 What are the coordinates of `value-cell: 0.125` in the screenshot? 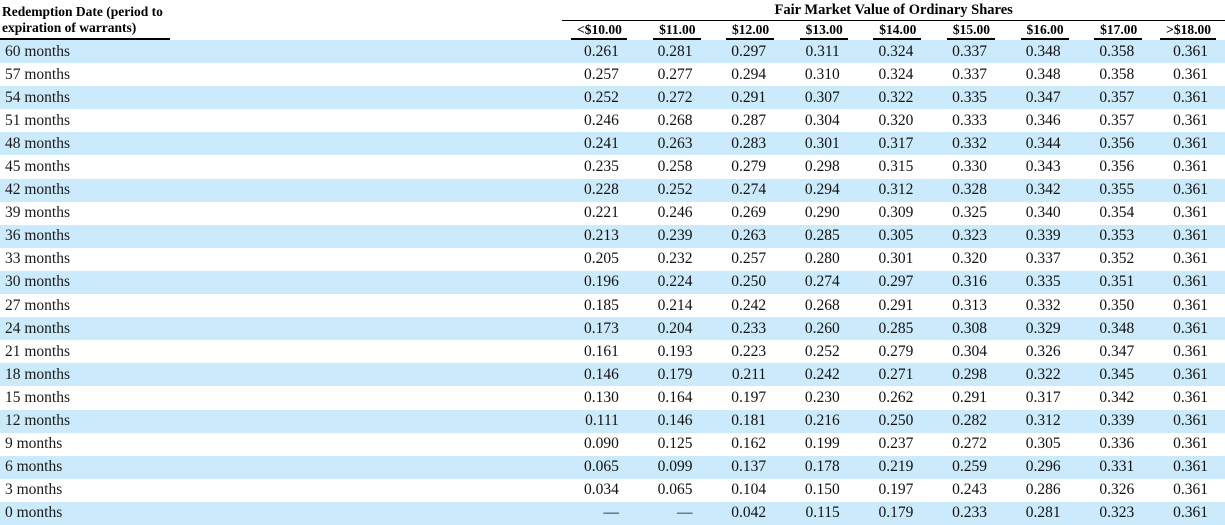 It's located at (675, 444).